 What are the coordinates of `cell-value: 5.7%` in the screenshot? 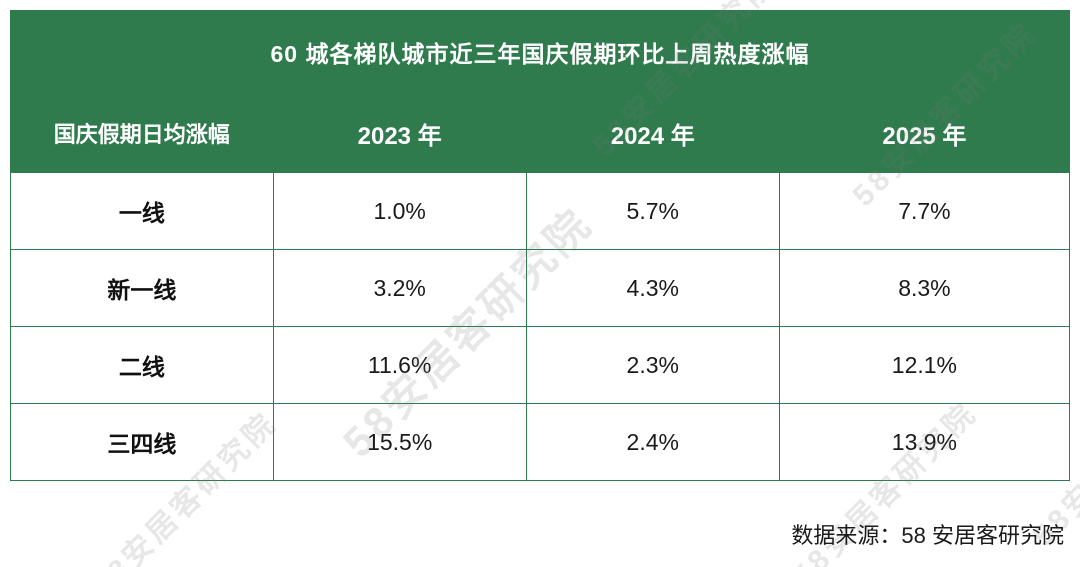 It's located at (652, 211).